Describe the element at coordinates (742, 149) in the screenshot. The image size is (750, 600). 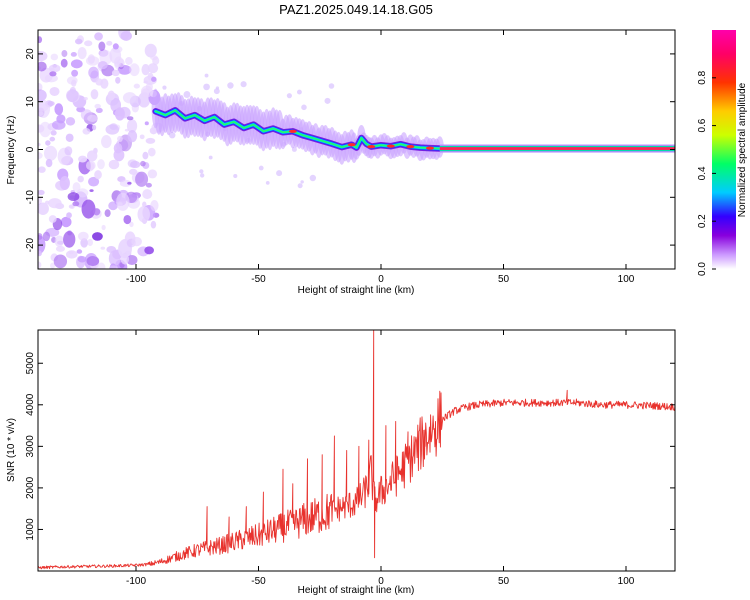
I see `colorbar-label: Normalized spectral amplitude` at that location.